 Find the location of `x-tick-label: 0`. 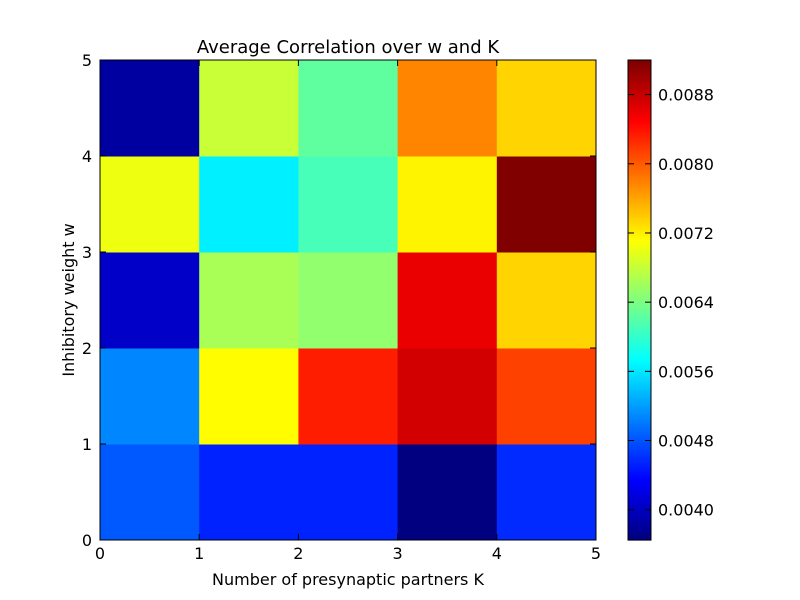

x-tick-label: 0 is located at coordinates (100, 553).